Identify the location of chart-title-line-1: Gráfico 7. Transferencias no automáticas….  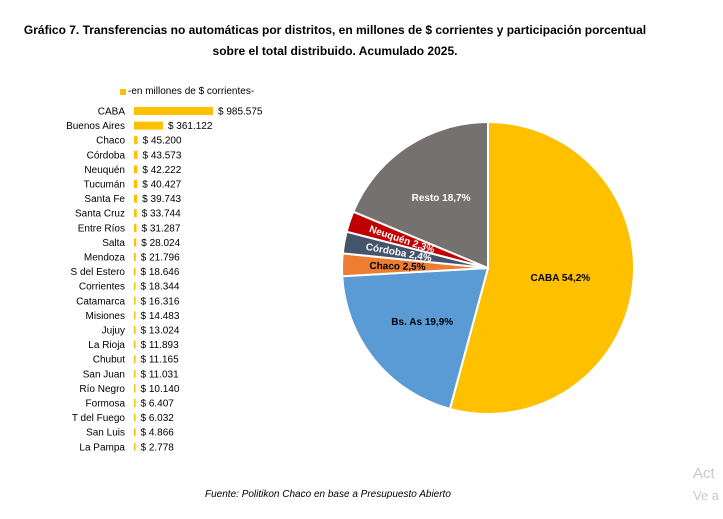
(335, 30).